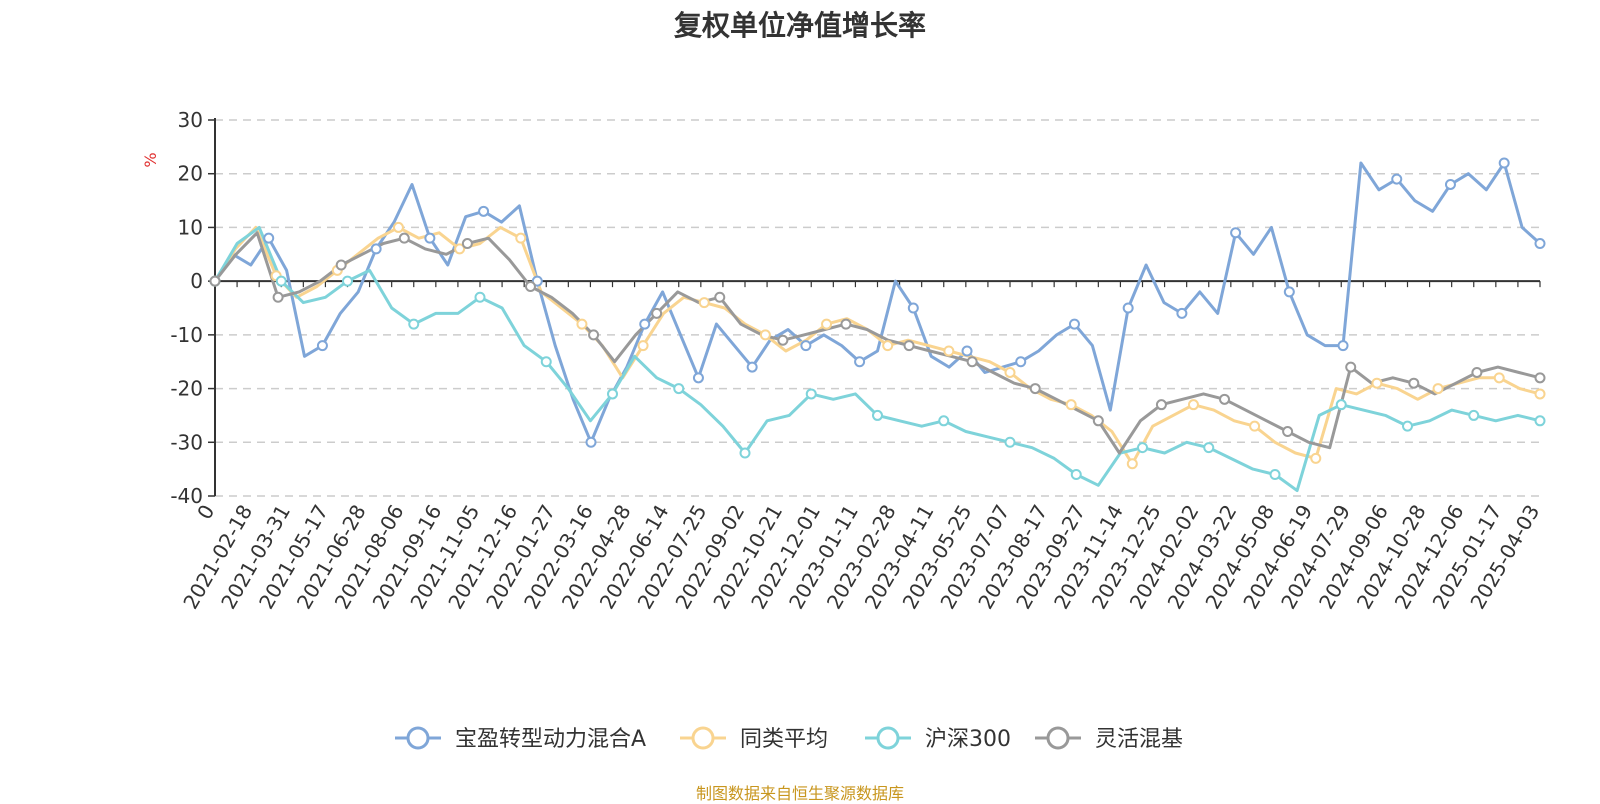 The height and width of the screenshot is (804, 1600). What do you see at coordinates (190, 227) in the screenshot?
I see `y-tick-label: 10` at bounding box center [190, 227].